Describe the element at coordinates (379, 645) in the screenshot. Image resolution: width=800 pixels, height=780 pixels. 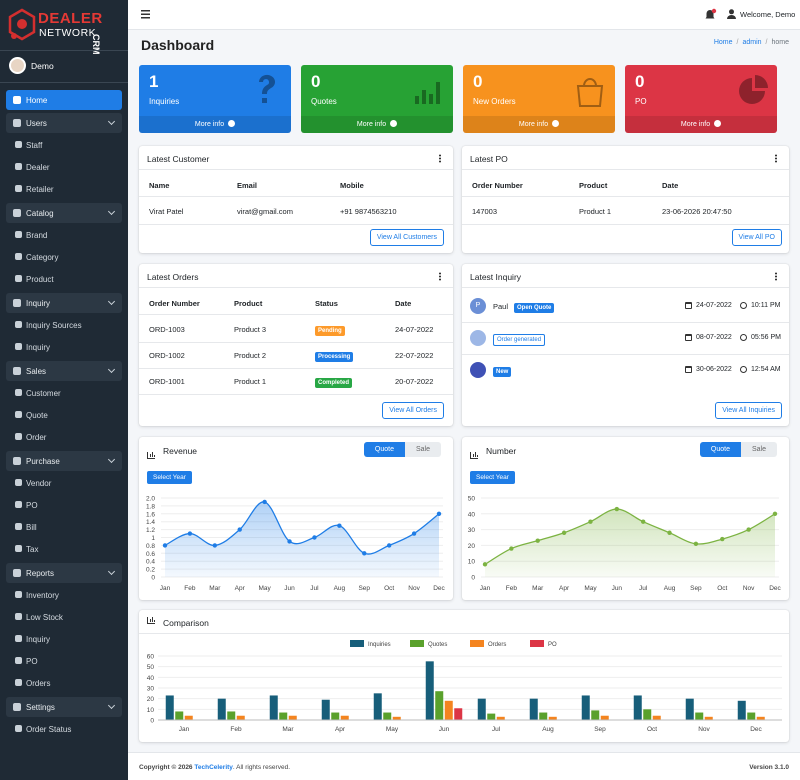
I see `legend-label: Inquiries` at that location.